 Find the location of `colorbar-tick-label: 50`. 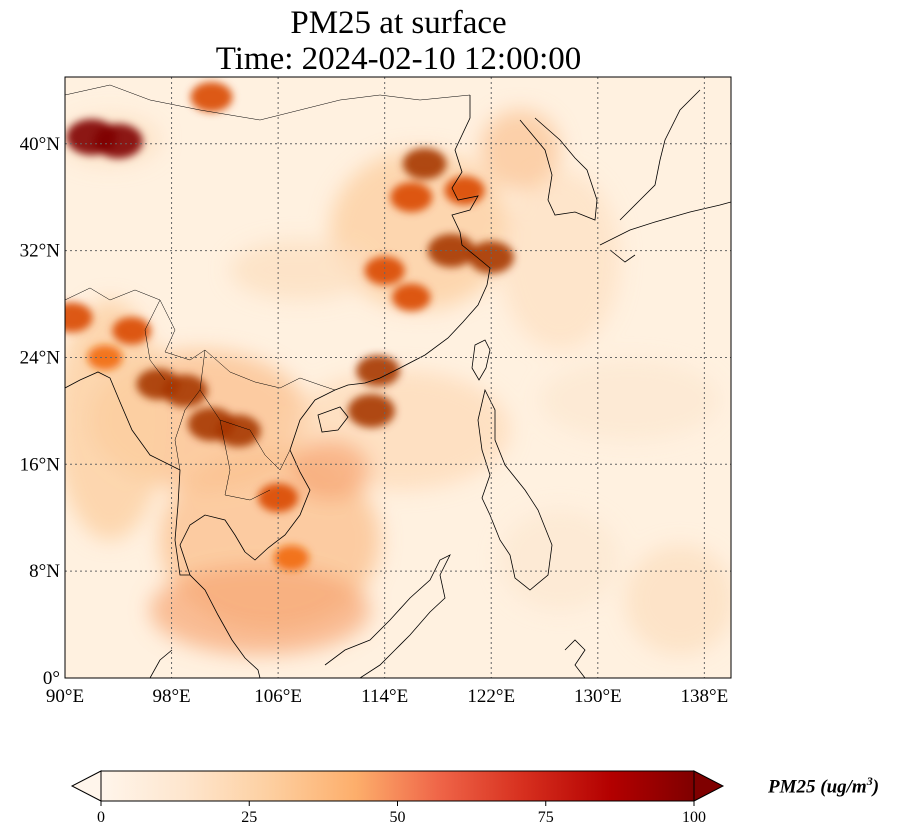

colorbar-tick-label: 50 is located at coordinates (398, 817).